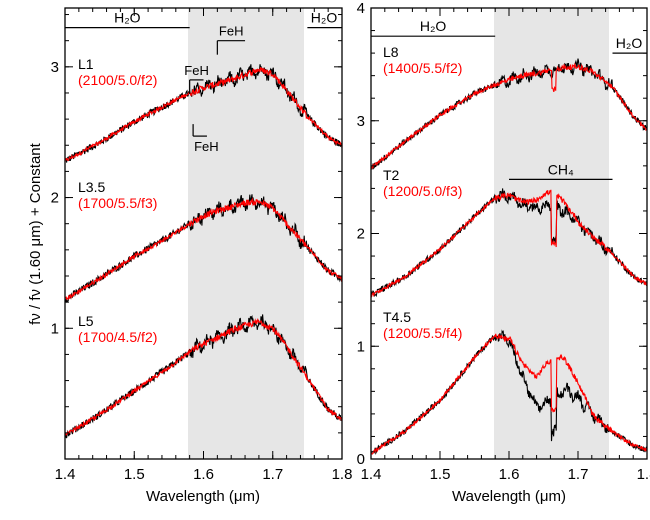  I want to click on spectral-type-label: T2, so click(391, 175).